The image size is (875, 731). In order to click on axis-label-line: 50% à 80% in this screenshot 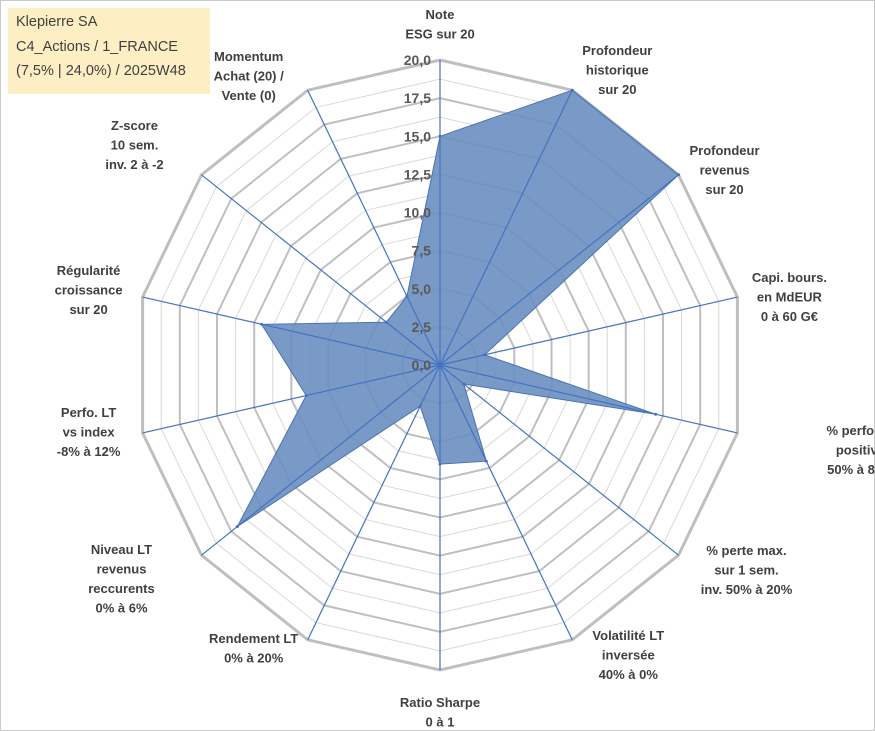, I will do `click(851, 469)`.